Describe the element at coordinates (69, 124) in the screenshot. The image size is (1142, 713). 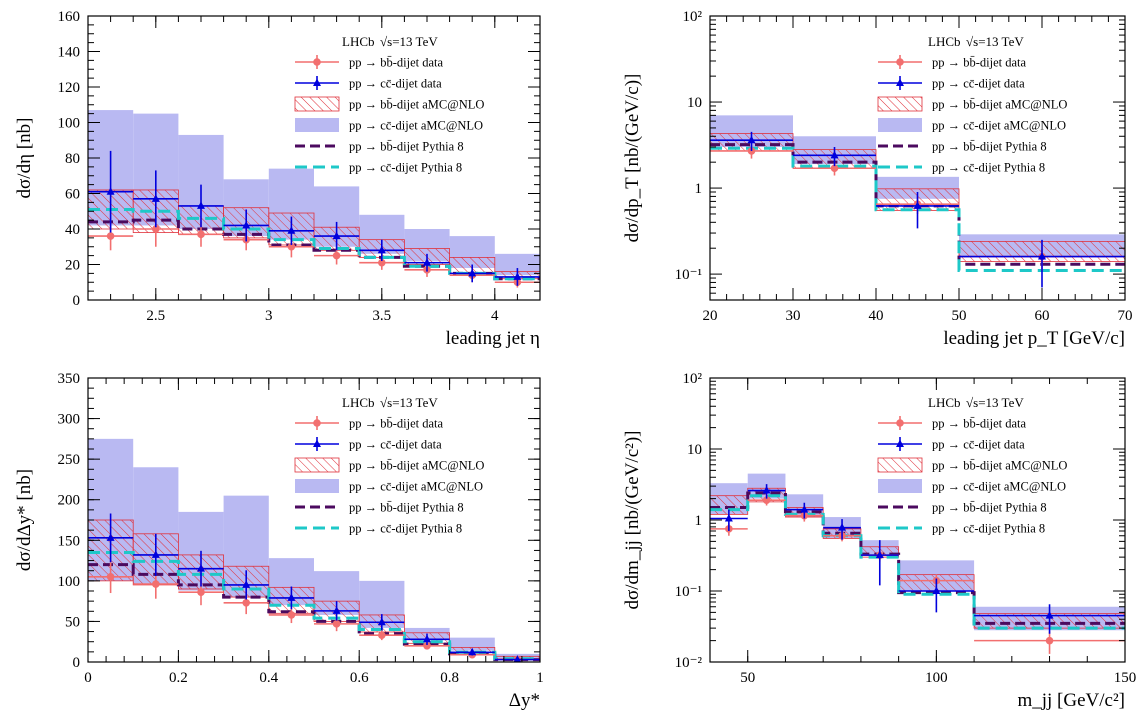
I see `y-tick-label: 100` at that location.